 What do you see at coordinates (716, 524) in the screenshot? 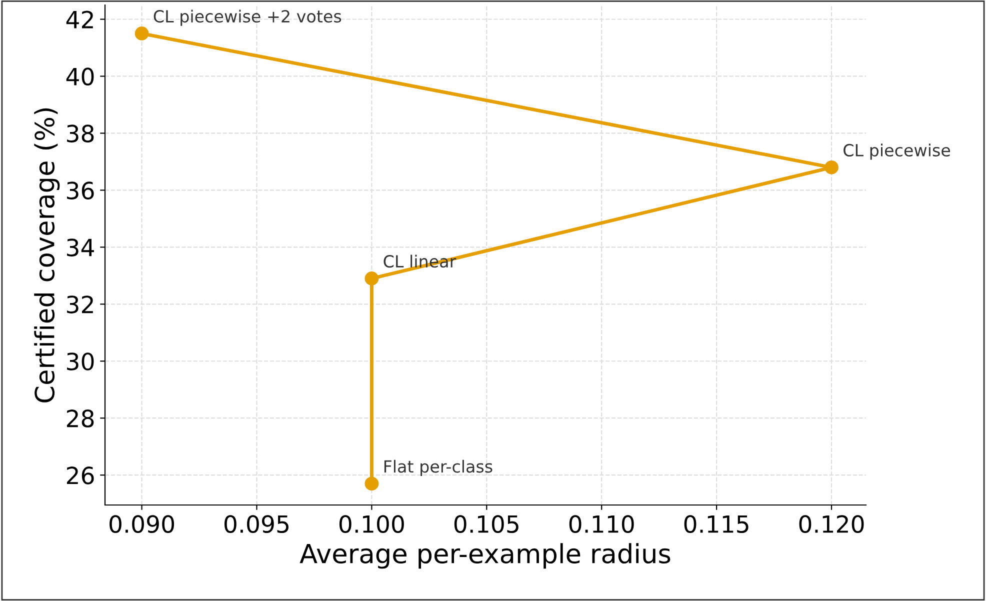
I see `x-tick-label: 0.115` at bounding box center [716, 524].